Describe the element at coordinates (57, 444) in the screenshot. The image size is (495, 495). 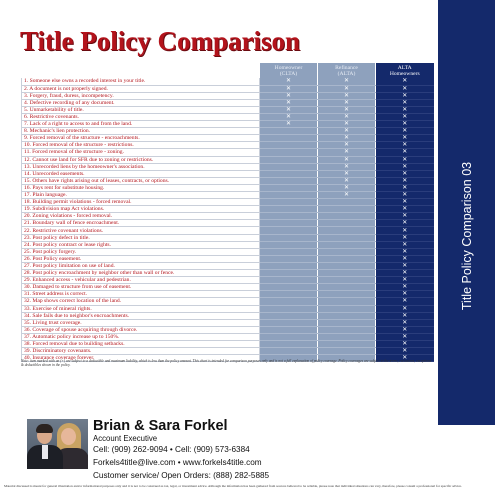
I see `agent-photo` at that location.